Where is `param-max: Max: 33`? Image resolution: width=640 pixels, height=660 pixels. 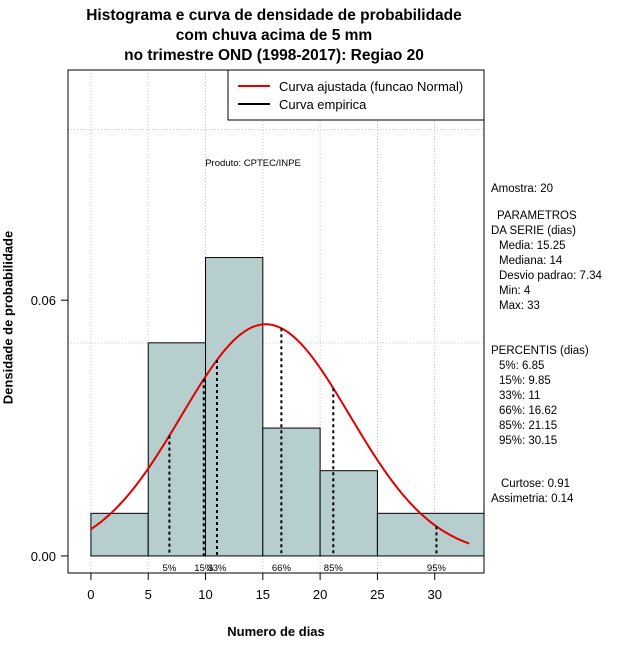 param-max: Max: 33 is located at coordinates (519, 306).